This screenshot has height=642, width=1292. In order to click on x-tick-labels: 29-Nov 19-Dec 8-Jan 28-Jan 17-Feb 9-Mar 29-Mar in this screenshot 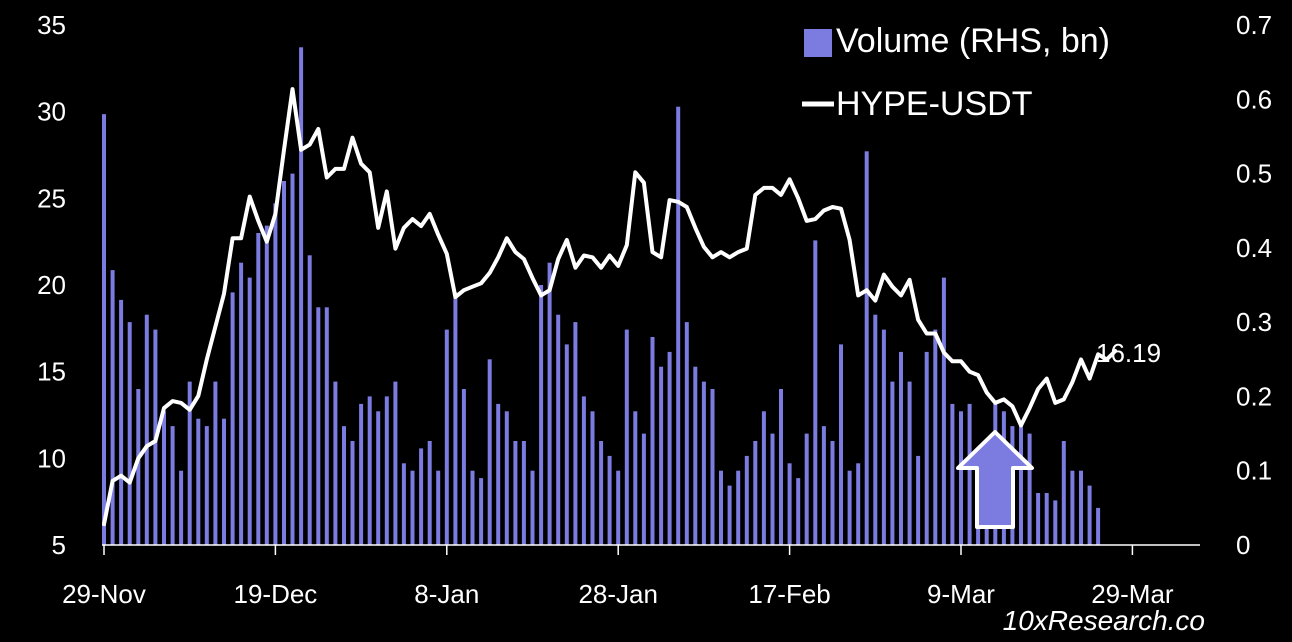, I will do `click(618, 594)`.